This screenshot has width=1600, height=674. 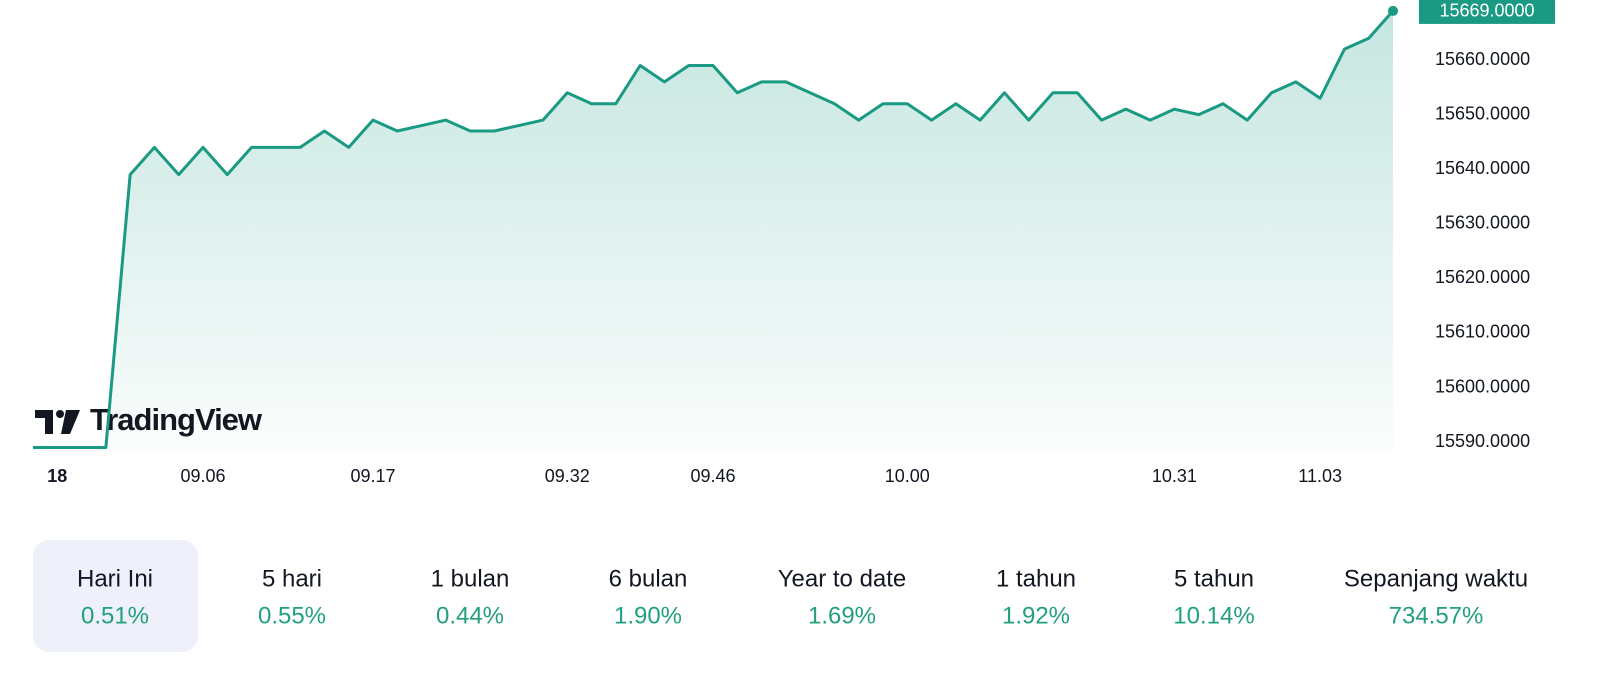 What do you see at coordinates (1436, 578) in the screenshot?
I see `period-label: Sepanjang waktu` at bounding box center [1436, 578].